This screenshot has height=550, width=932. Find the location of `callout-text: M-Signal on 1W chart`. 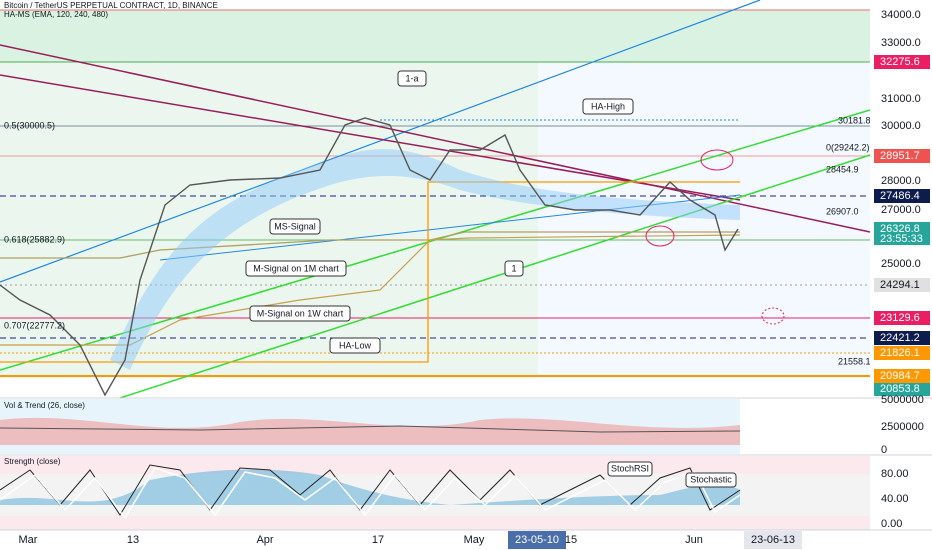

callout-text: M-Signal on 1W chart is located at coordinates (300, 313).